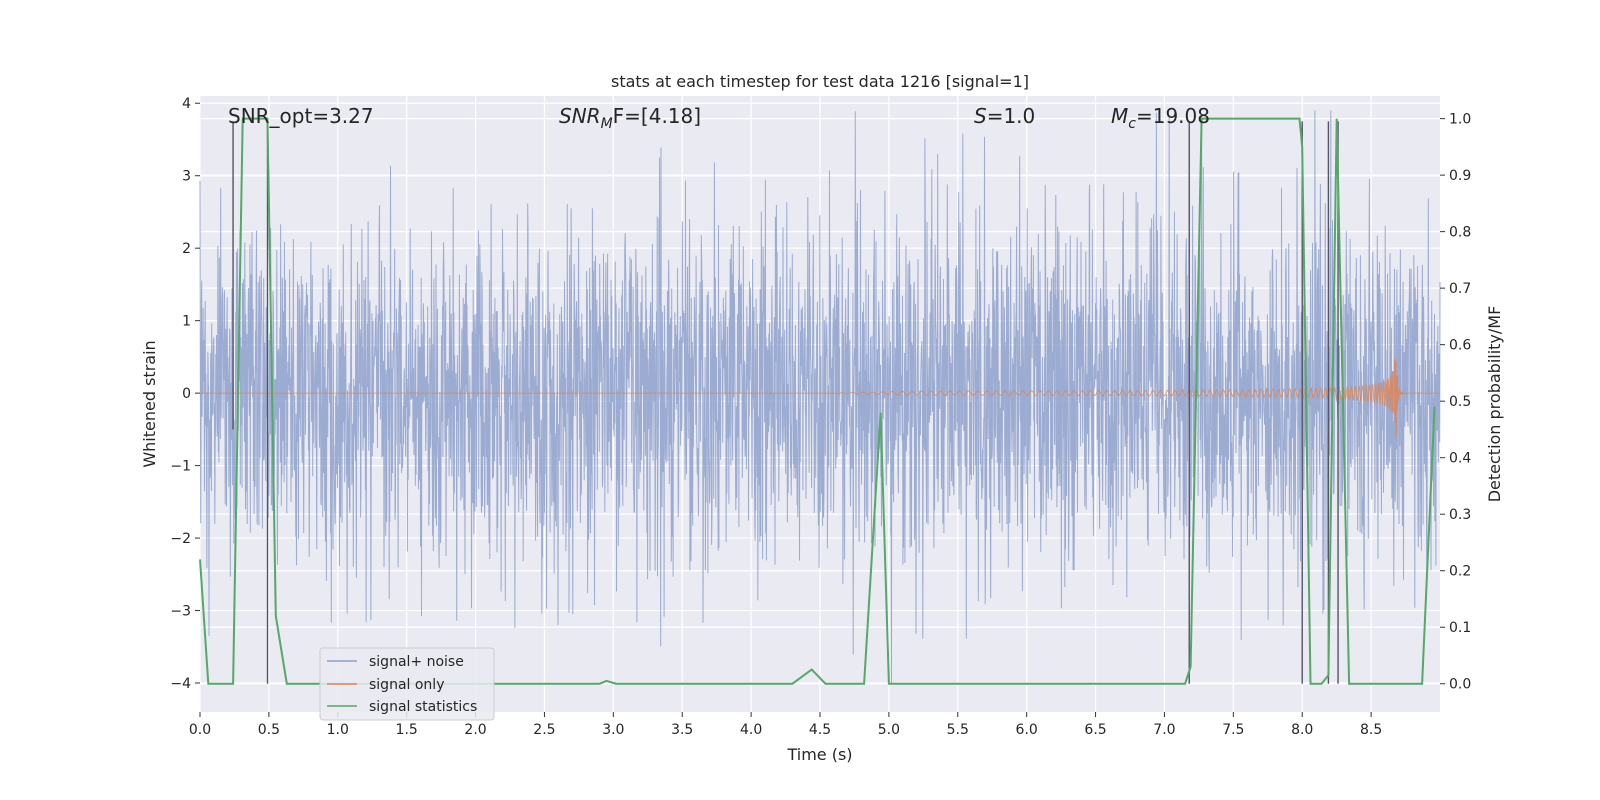  I want to click on x-tick-label: 1.5, so click(407, 730).